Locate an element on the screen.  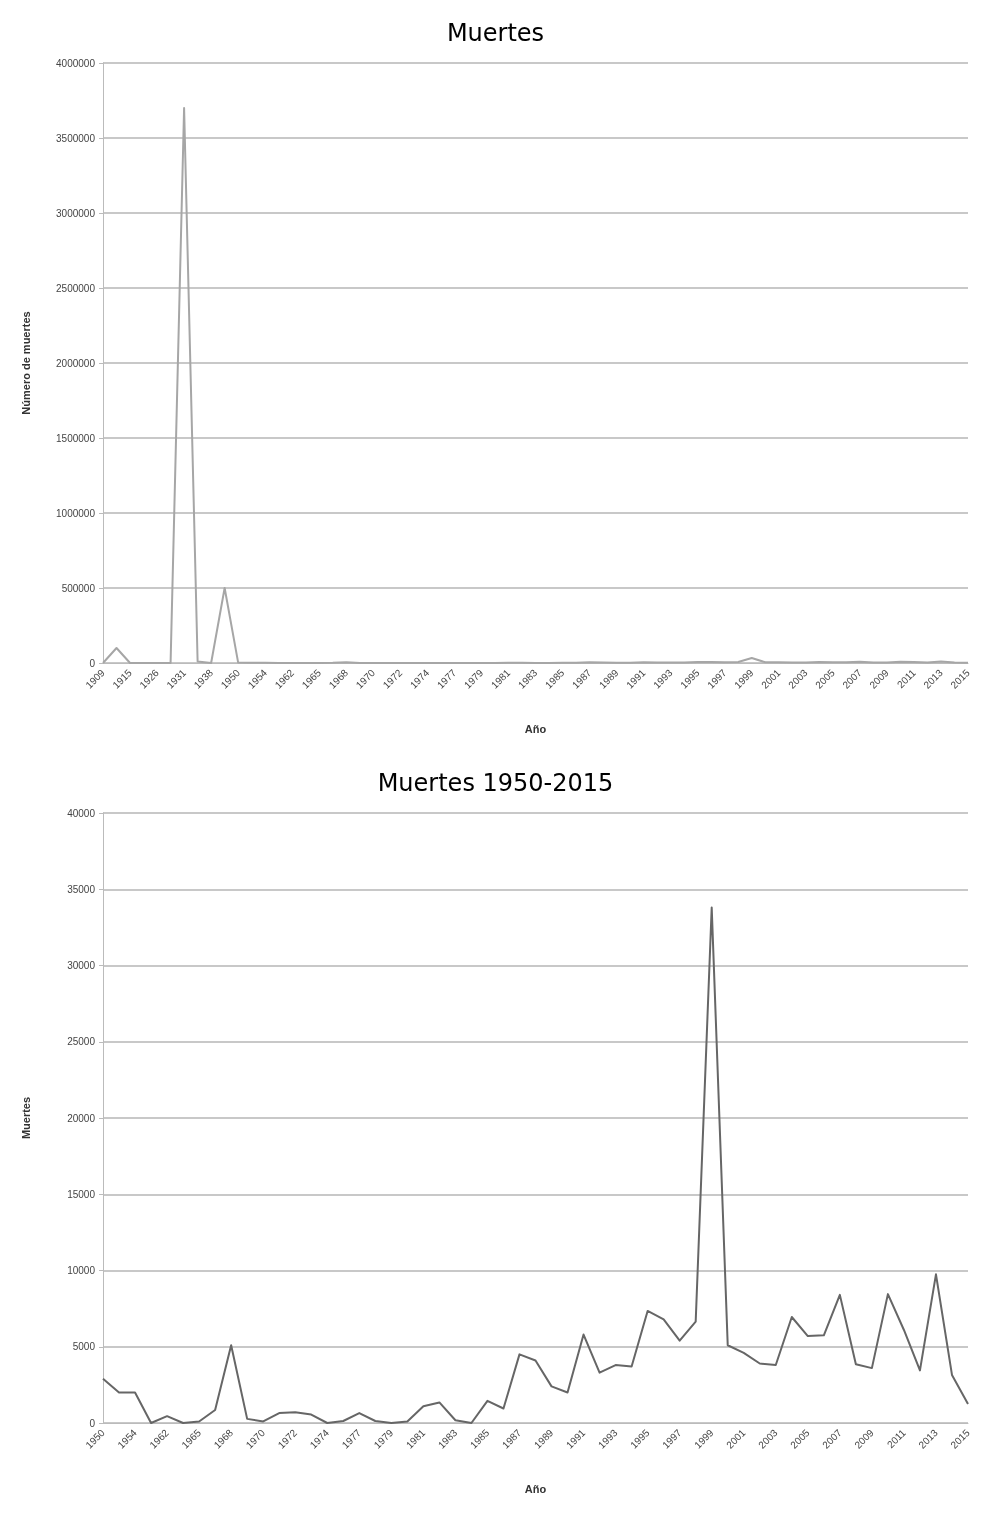
y-tick-label: 40000 is located at coordinates (81, 813).